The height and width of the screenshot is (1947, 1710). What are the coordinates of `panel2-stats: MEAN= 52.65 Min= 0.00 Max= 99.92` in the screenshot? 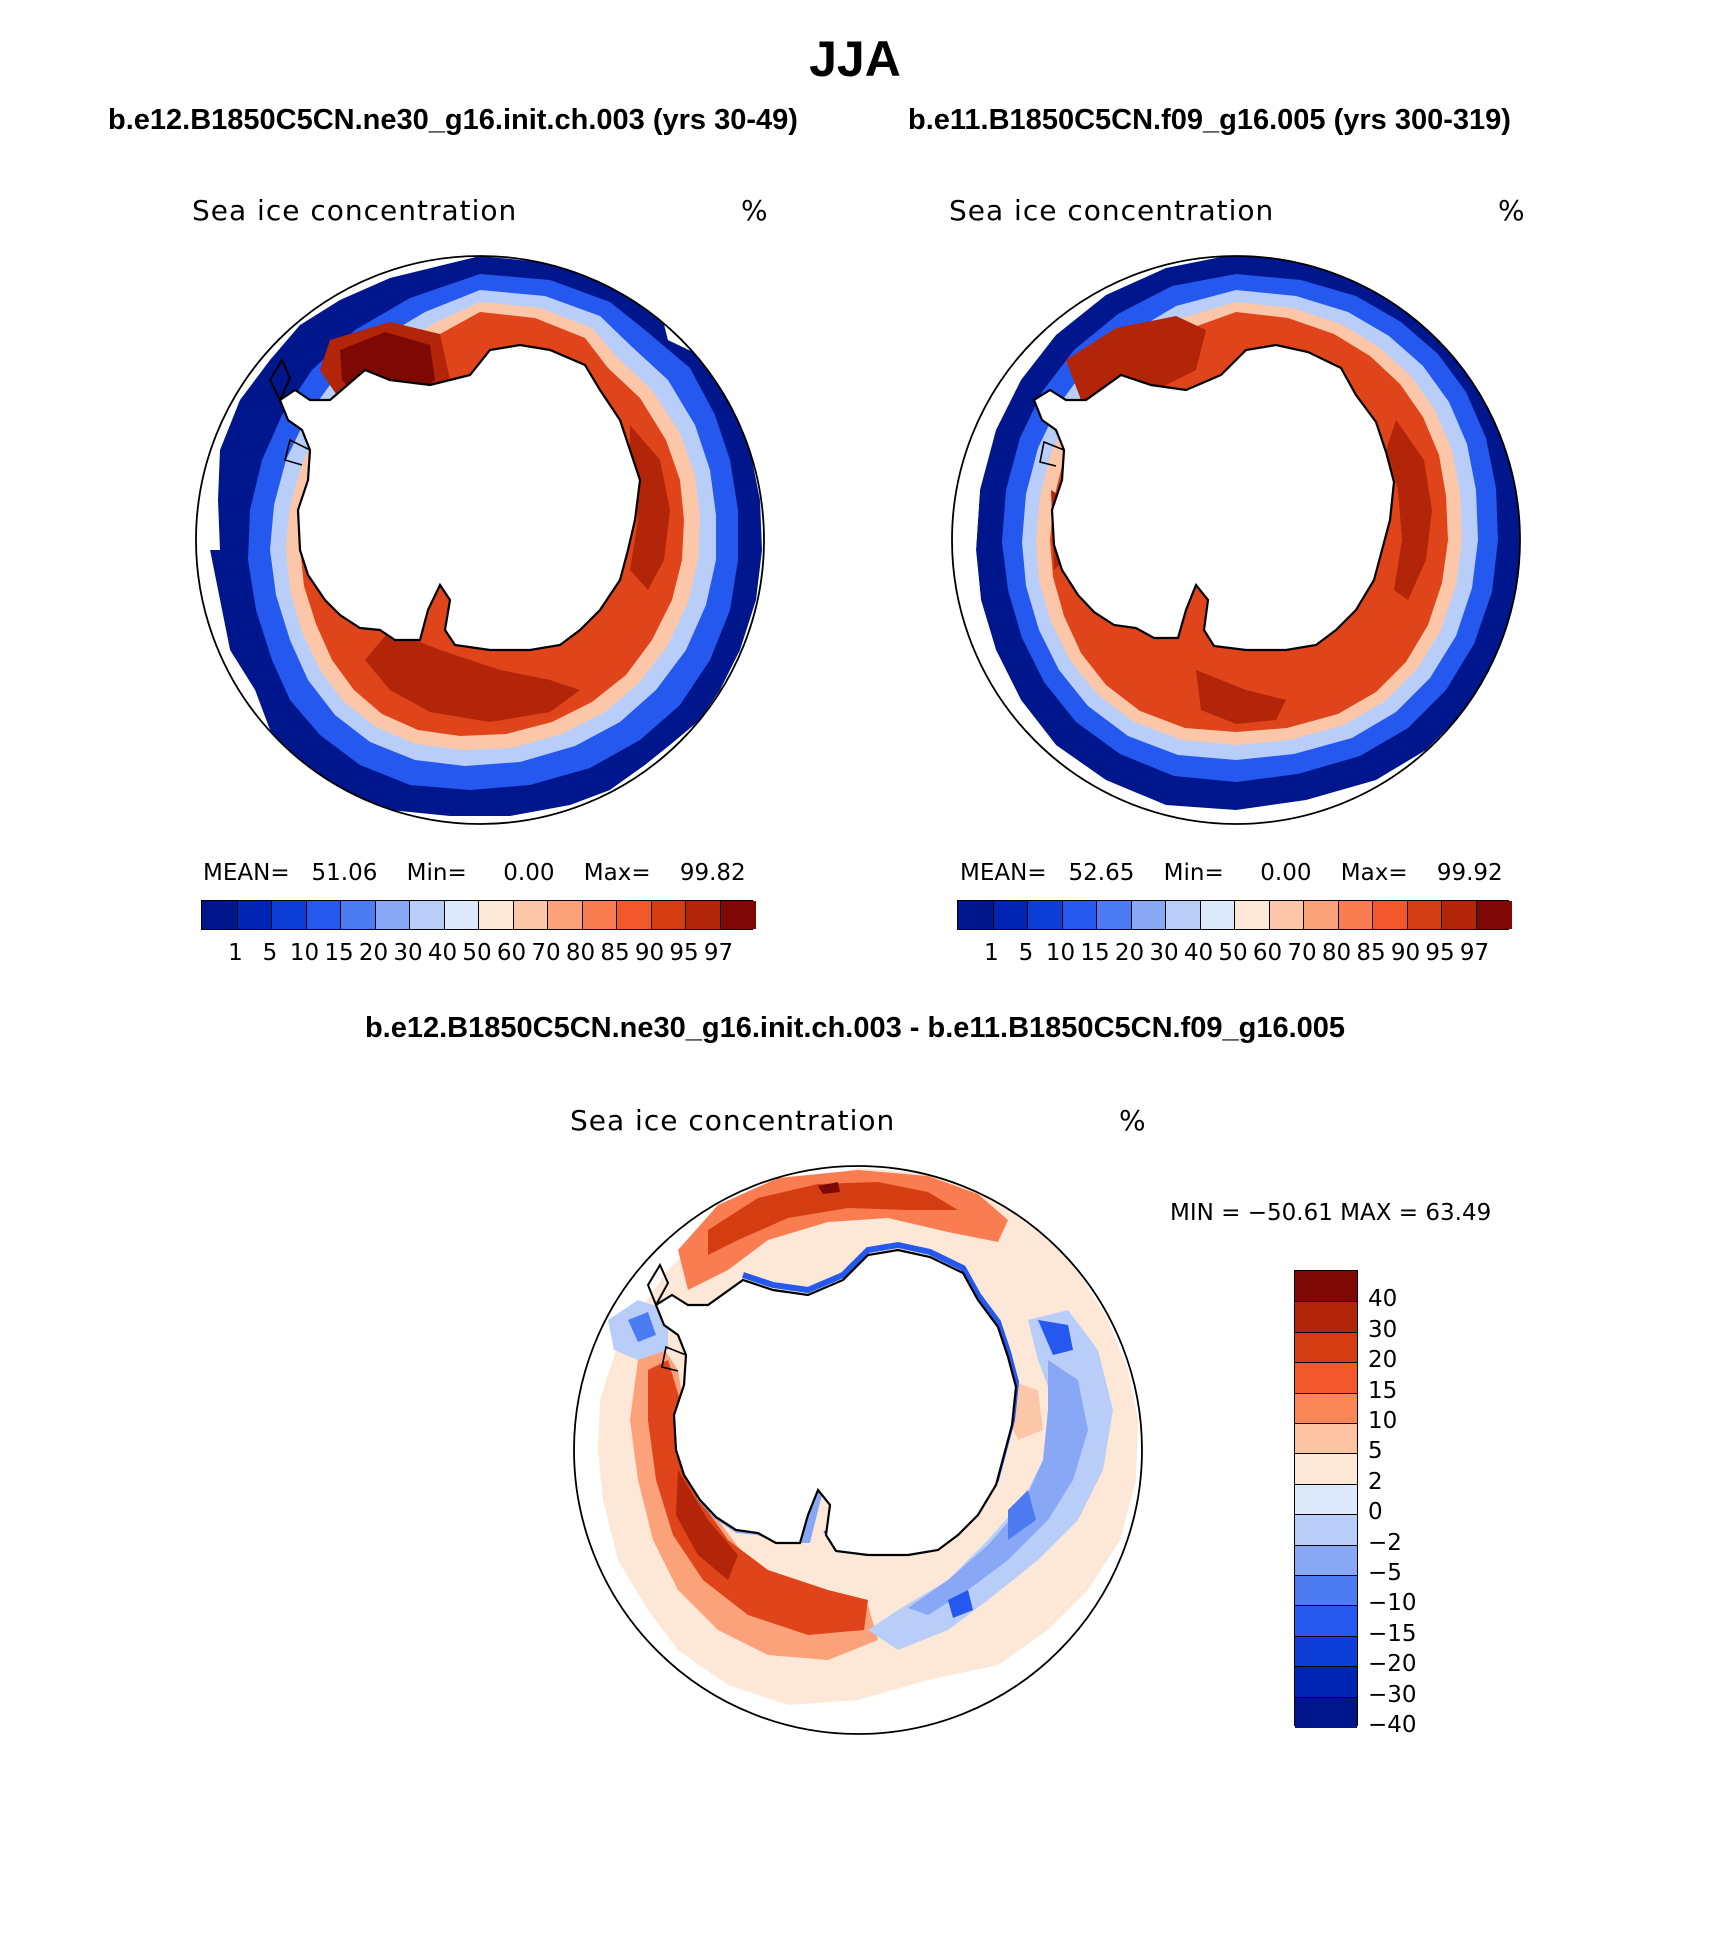 It's located at (1231, 873).